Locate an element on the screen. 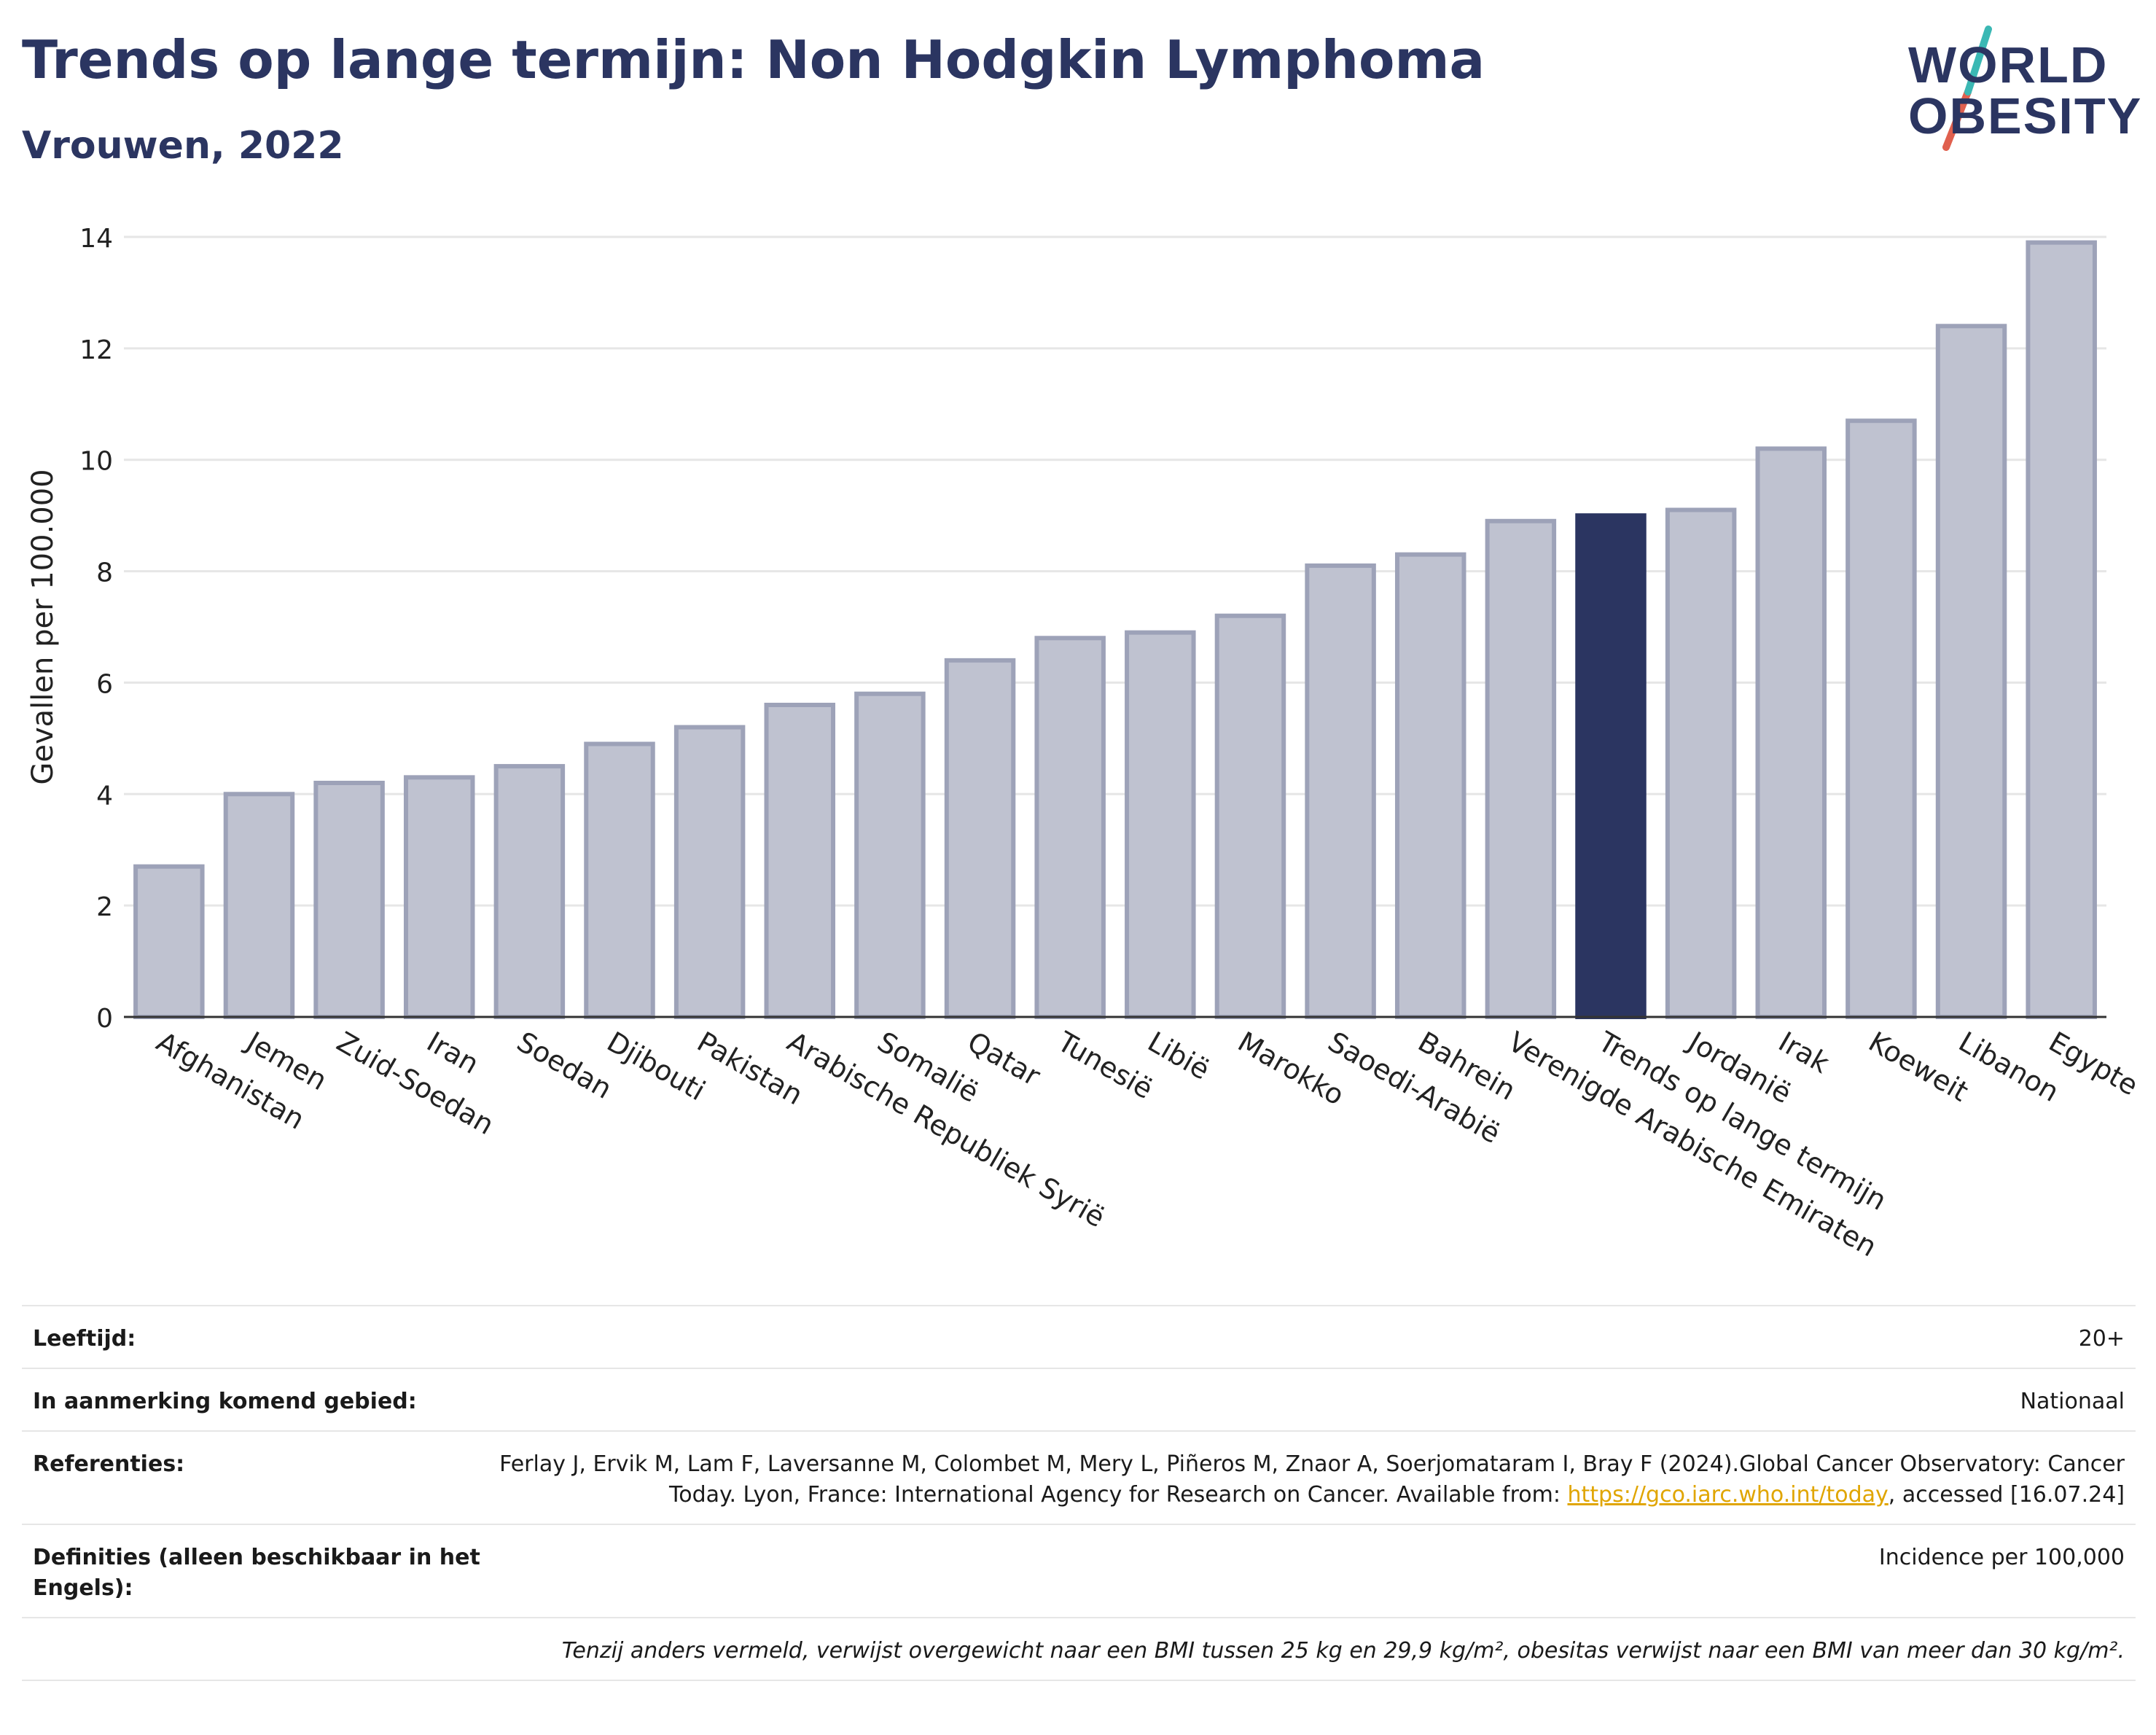 Image resolution: width=2156 pixels, height=1735 pixels. y-tick-label: 2 is located at coordinates (104, 907).